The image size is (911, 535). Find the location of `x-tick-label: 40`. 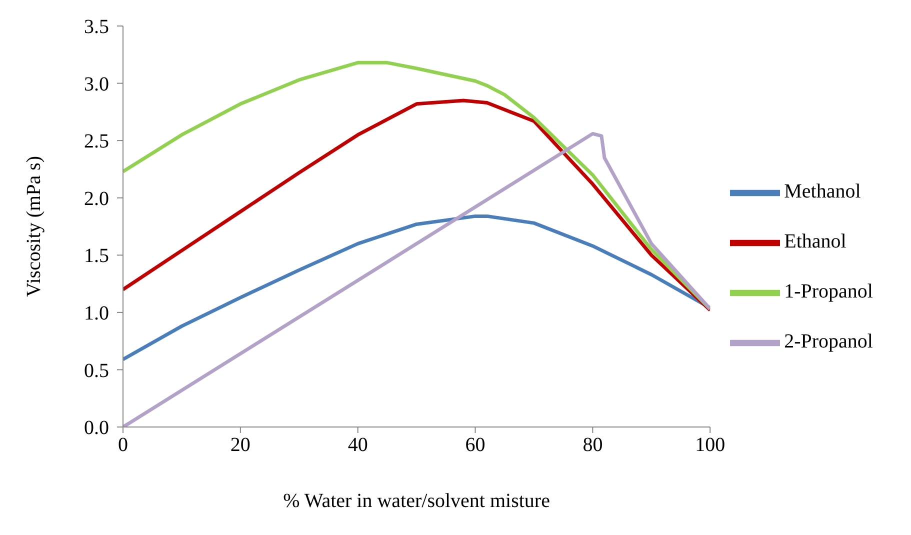

x-tick-label: 40 is located at coordinates (358, 445).